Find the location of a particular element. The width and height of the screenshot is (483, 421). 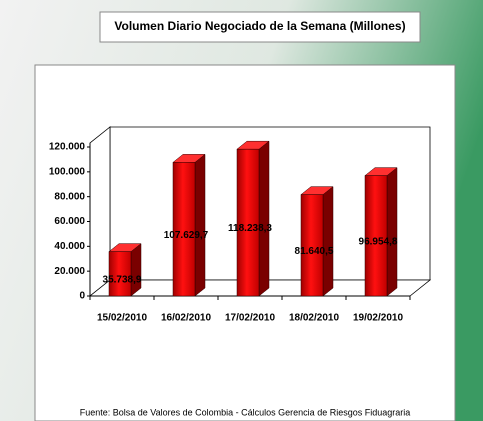

y-tick-label: 40.000 is located at coordinates (69, 246).